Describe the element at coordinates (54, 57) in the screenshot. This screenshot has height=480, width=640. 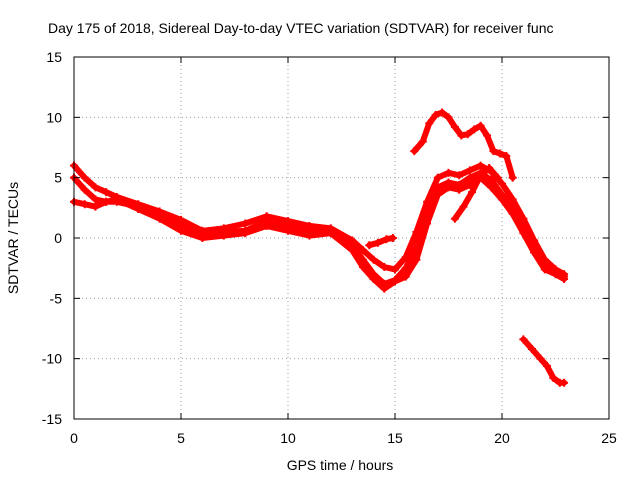
I see `y-tick-label: 15` at that location.